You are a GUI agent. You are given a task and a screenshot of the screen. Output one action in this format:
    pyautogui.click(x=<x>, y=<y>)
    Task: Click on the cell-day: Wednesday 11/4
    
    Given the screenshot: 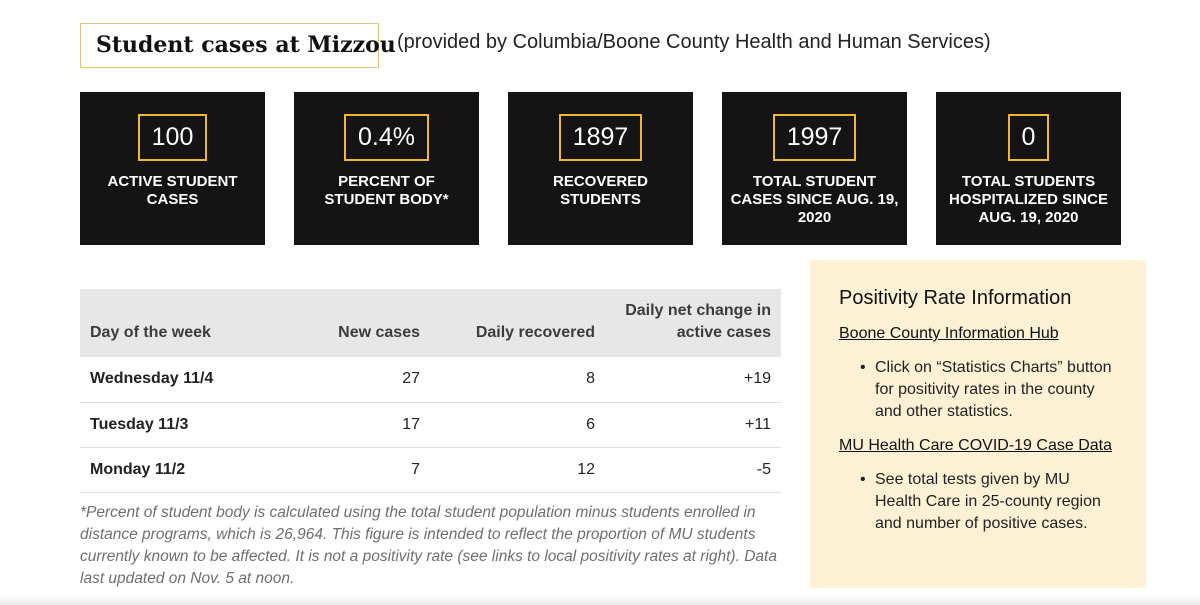 What is the action you would take?
    pyautogui.click(x=152, y=379)
    